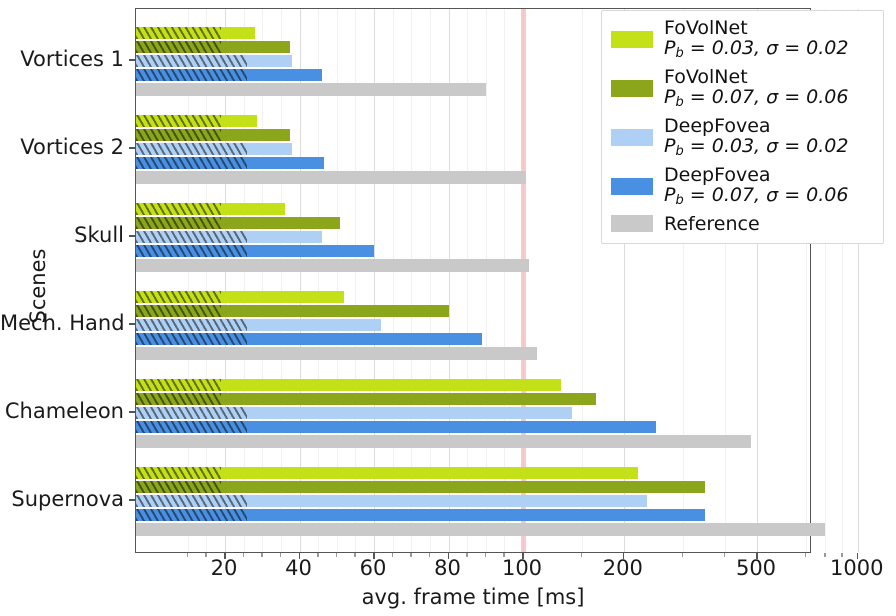 The height and width of the screenshot is (616, 896). I want to click on legend-item: FoVolNet Pb = 0.07, σ = 0.06, so click(742, 88).